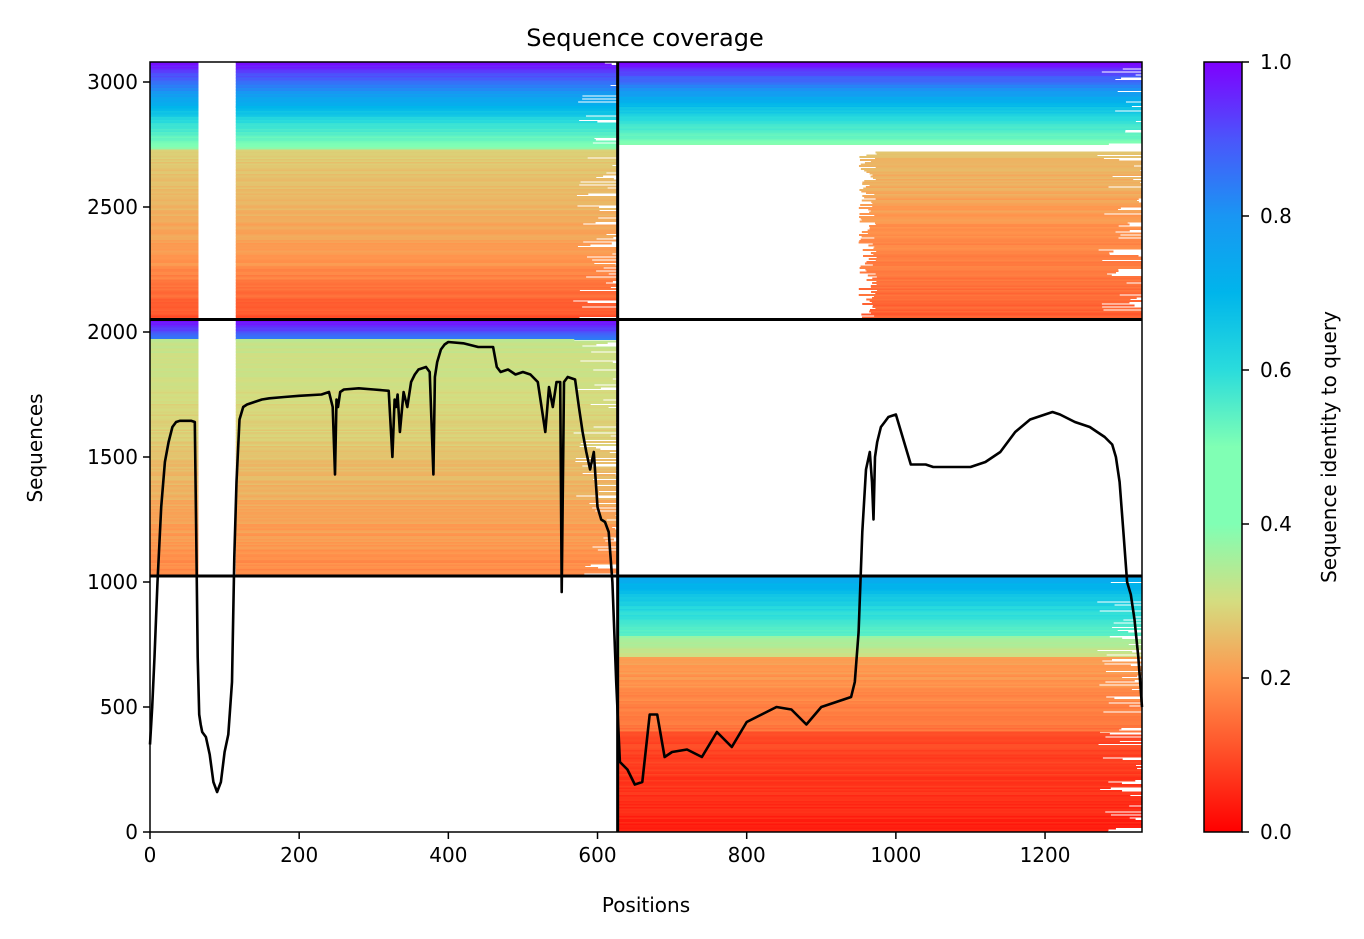  Describe the element at coordinates (1276, 216) in the screenshot. I see `colorbar-tick-label: 0.8` at that location.